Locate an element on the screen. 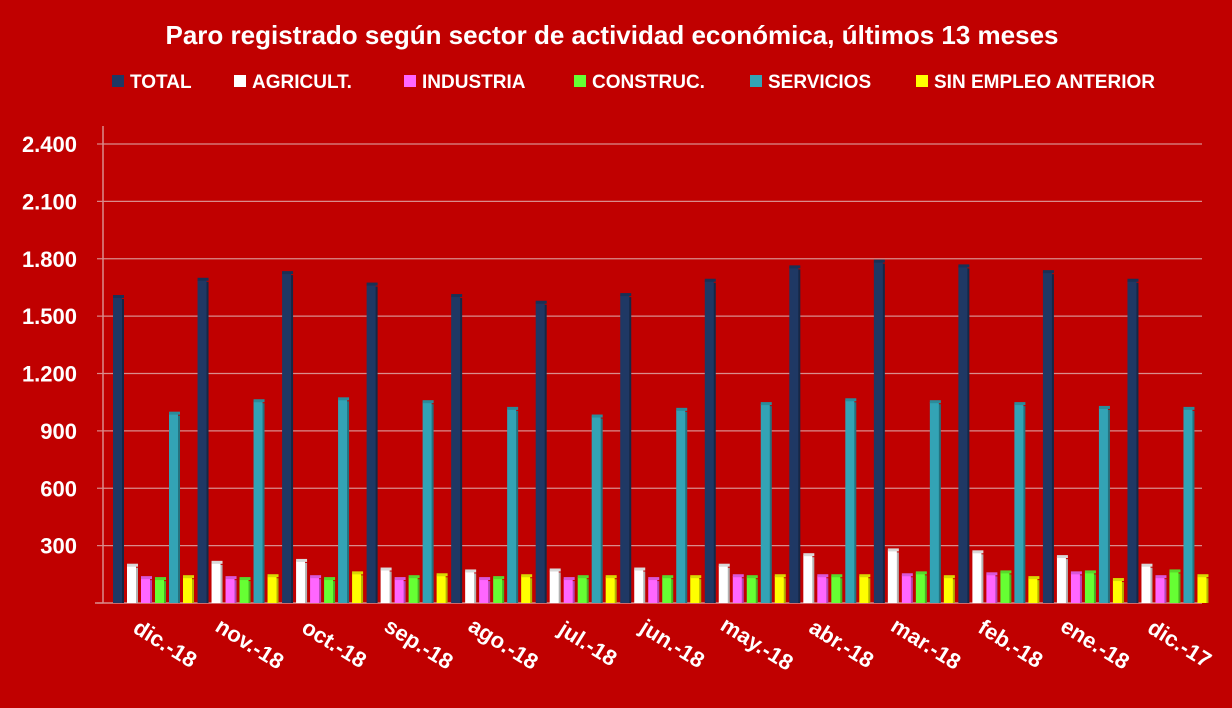 The height and width of the screenshot is (708, 1232). bar-construc is located at coordinates (330, 590).